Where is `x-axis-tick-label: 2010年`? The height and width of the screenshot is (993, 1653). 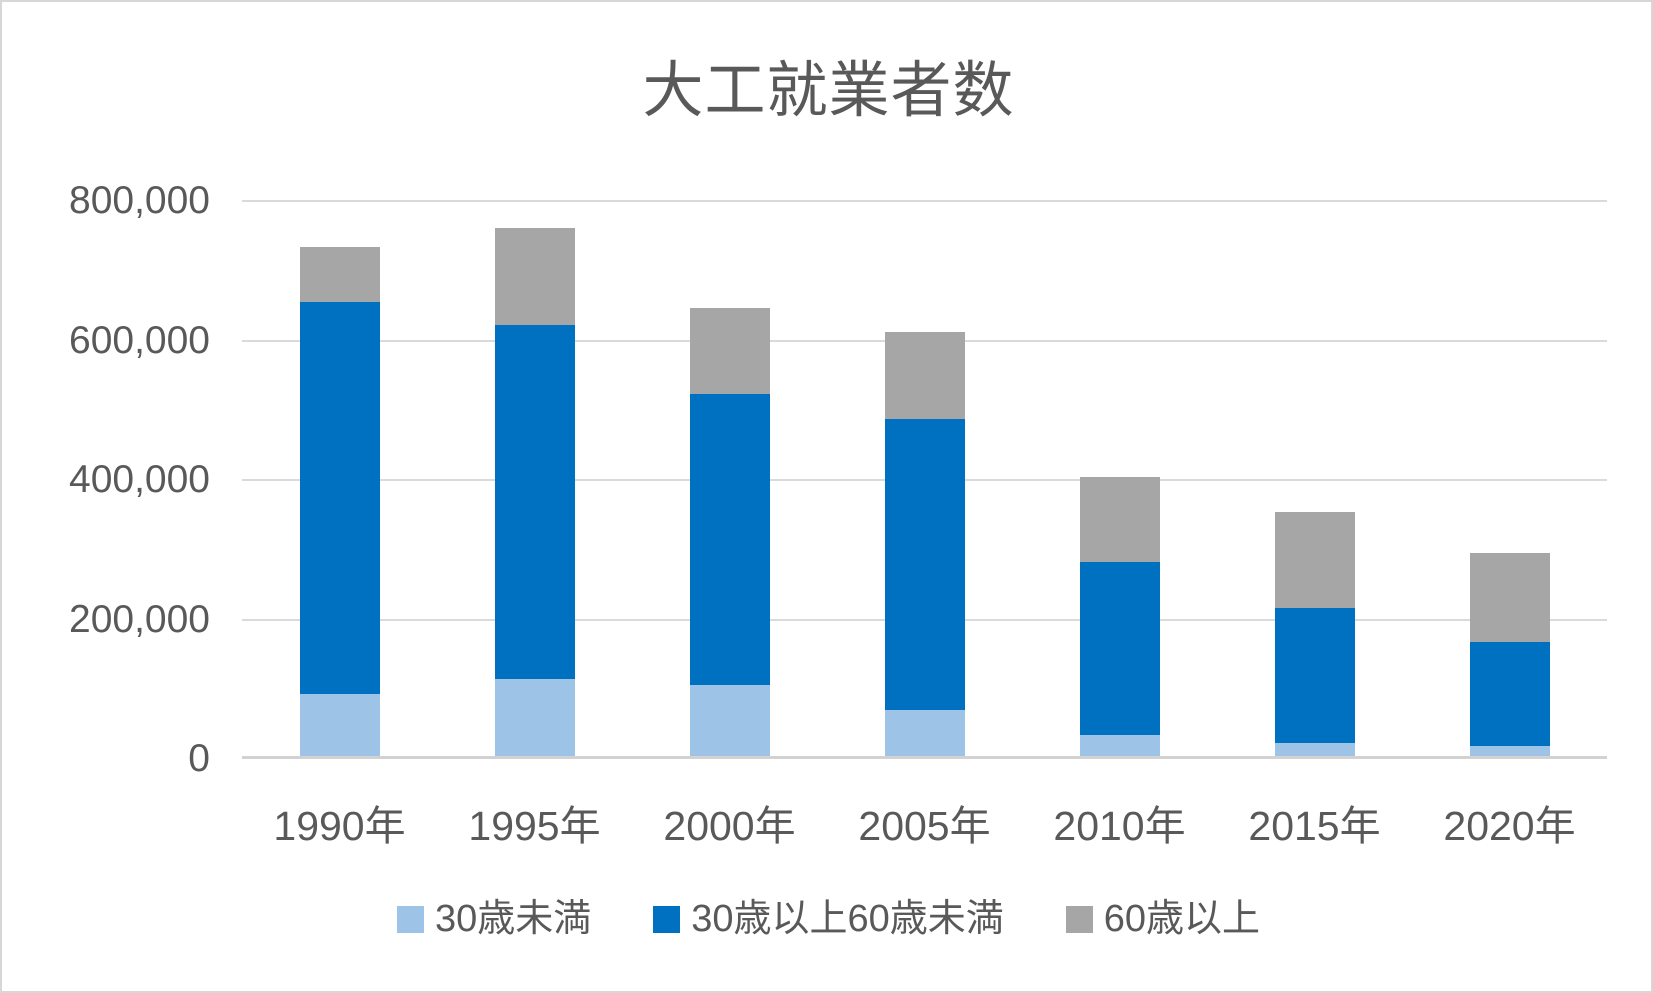
x-axis-tick-label: 2010年 is located at coordinates (1119, 826).